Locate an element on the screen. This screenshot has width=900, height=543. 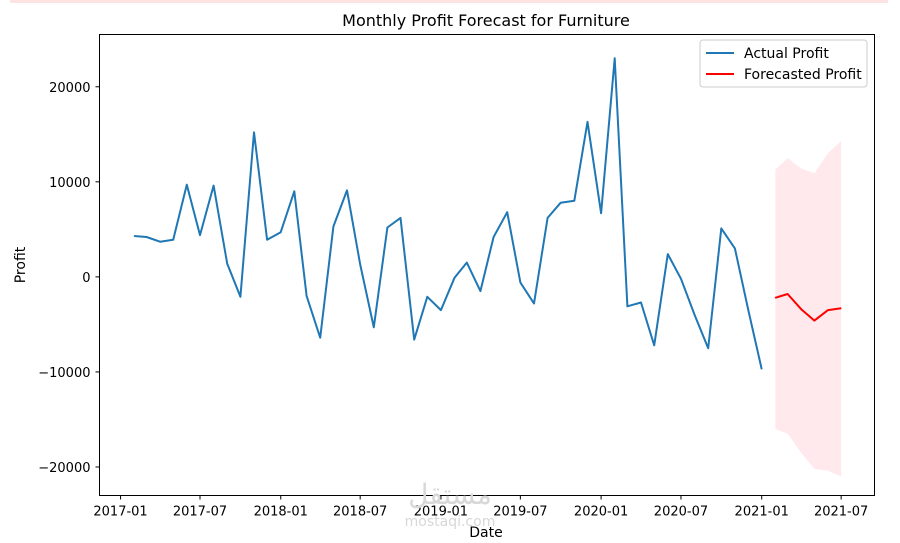
y-tick-label: 0 is located at coordinates (86, 278).